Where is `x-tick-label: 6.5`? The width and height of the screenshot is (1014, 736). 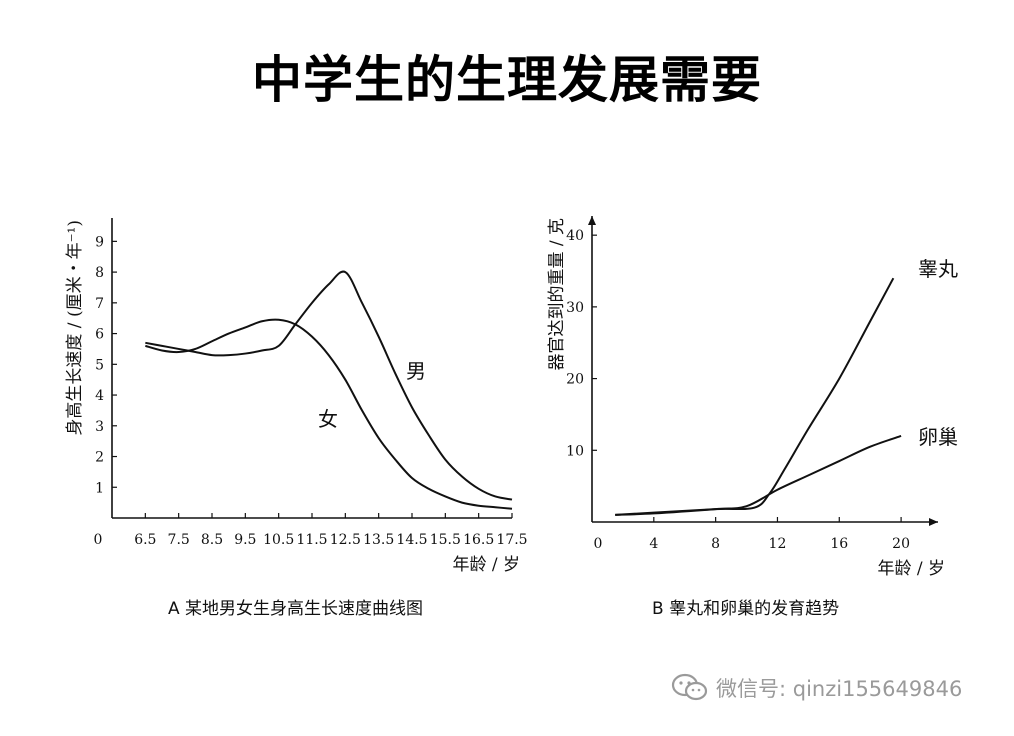 x-tick-label: 6.5 is located at coordinates (145, 540).